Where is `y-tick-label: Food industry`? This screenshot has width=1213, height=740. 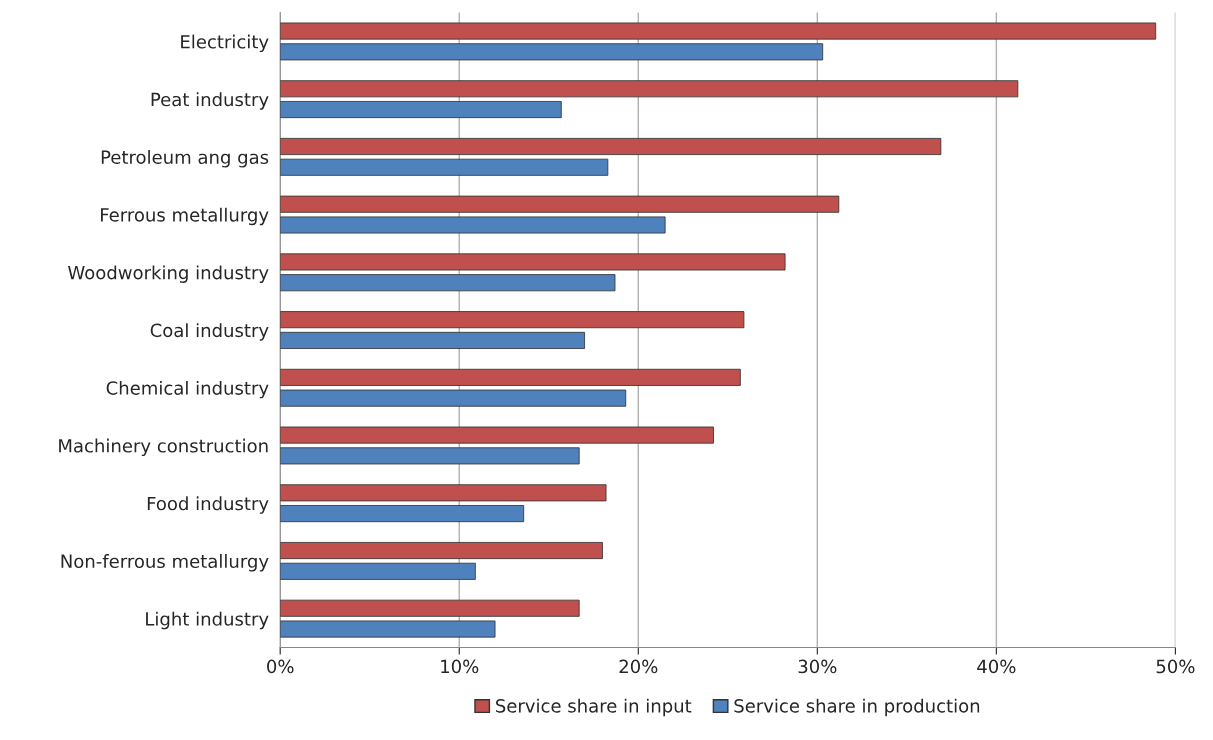 y-tick-label: Food industry is located at coordinates (208, 505).